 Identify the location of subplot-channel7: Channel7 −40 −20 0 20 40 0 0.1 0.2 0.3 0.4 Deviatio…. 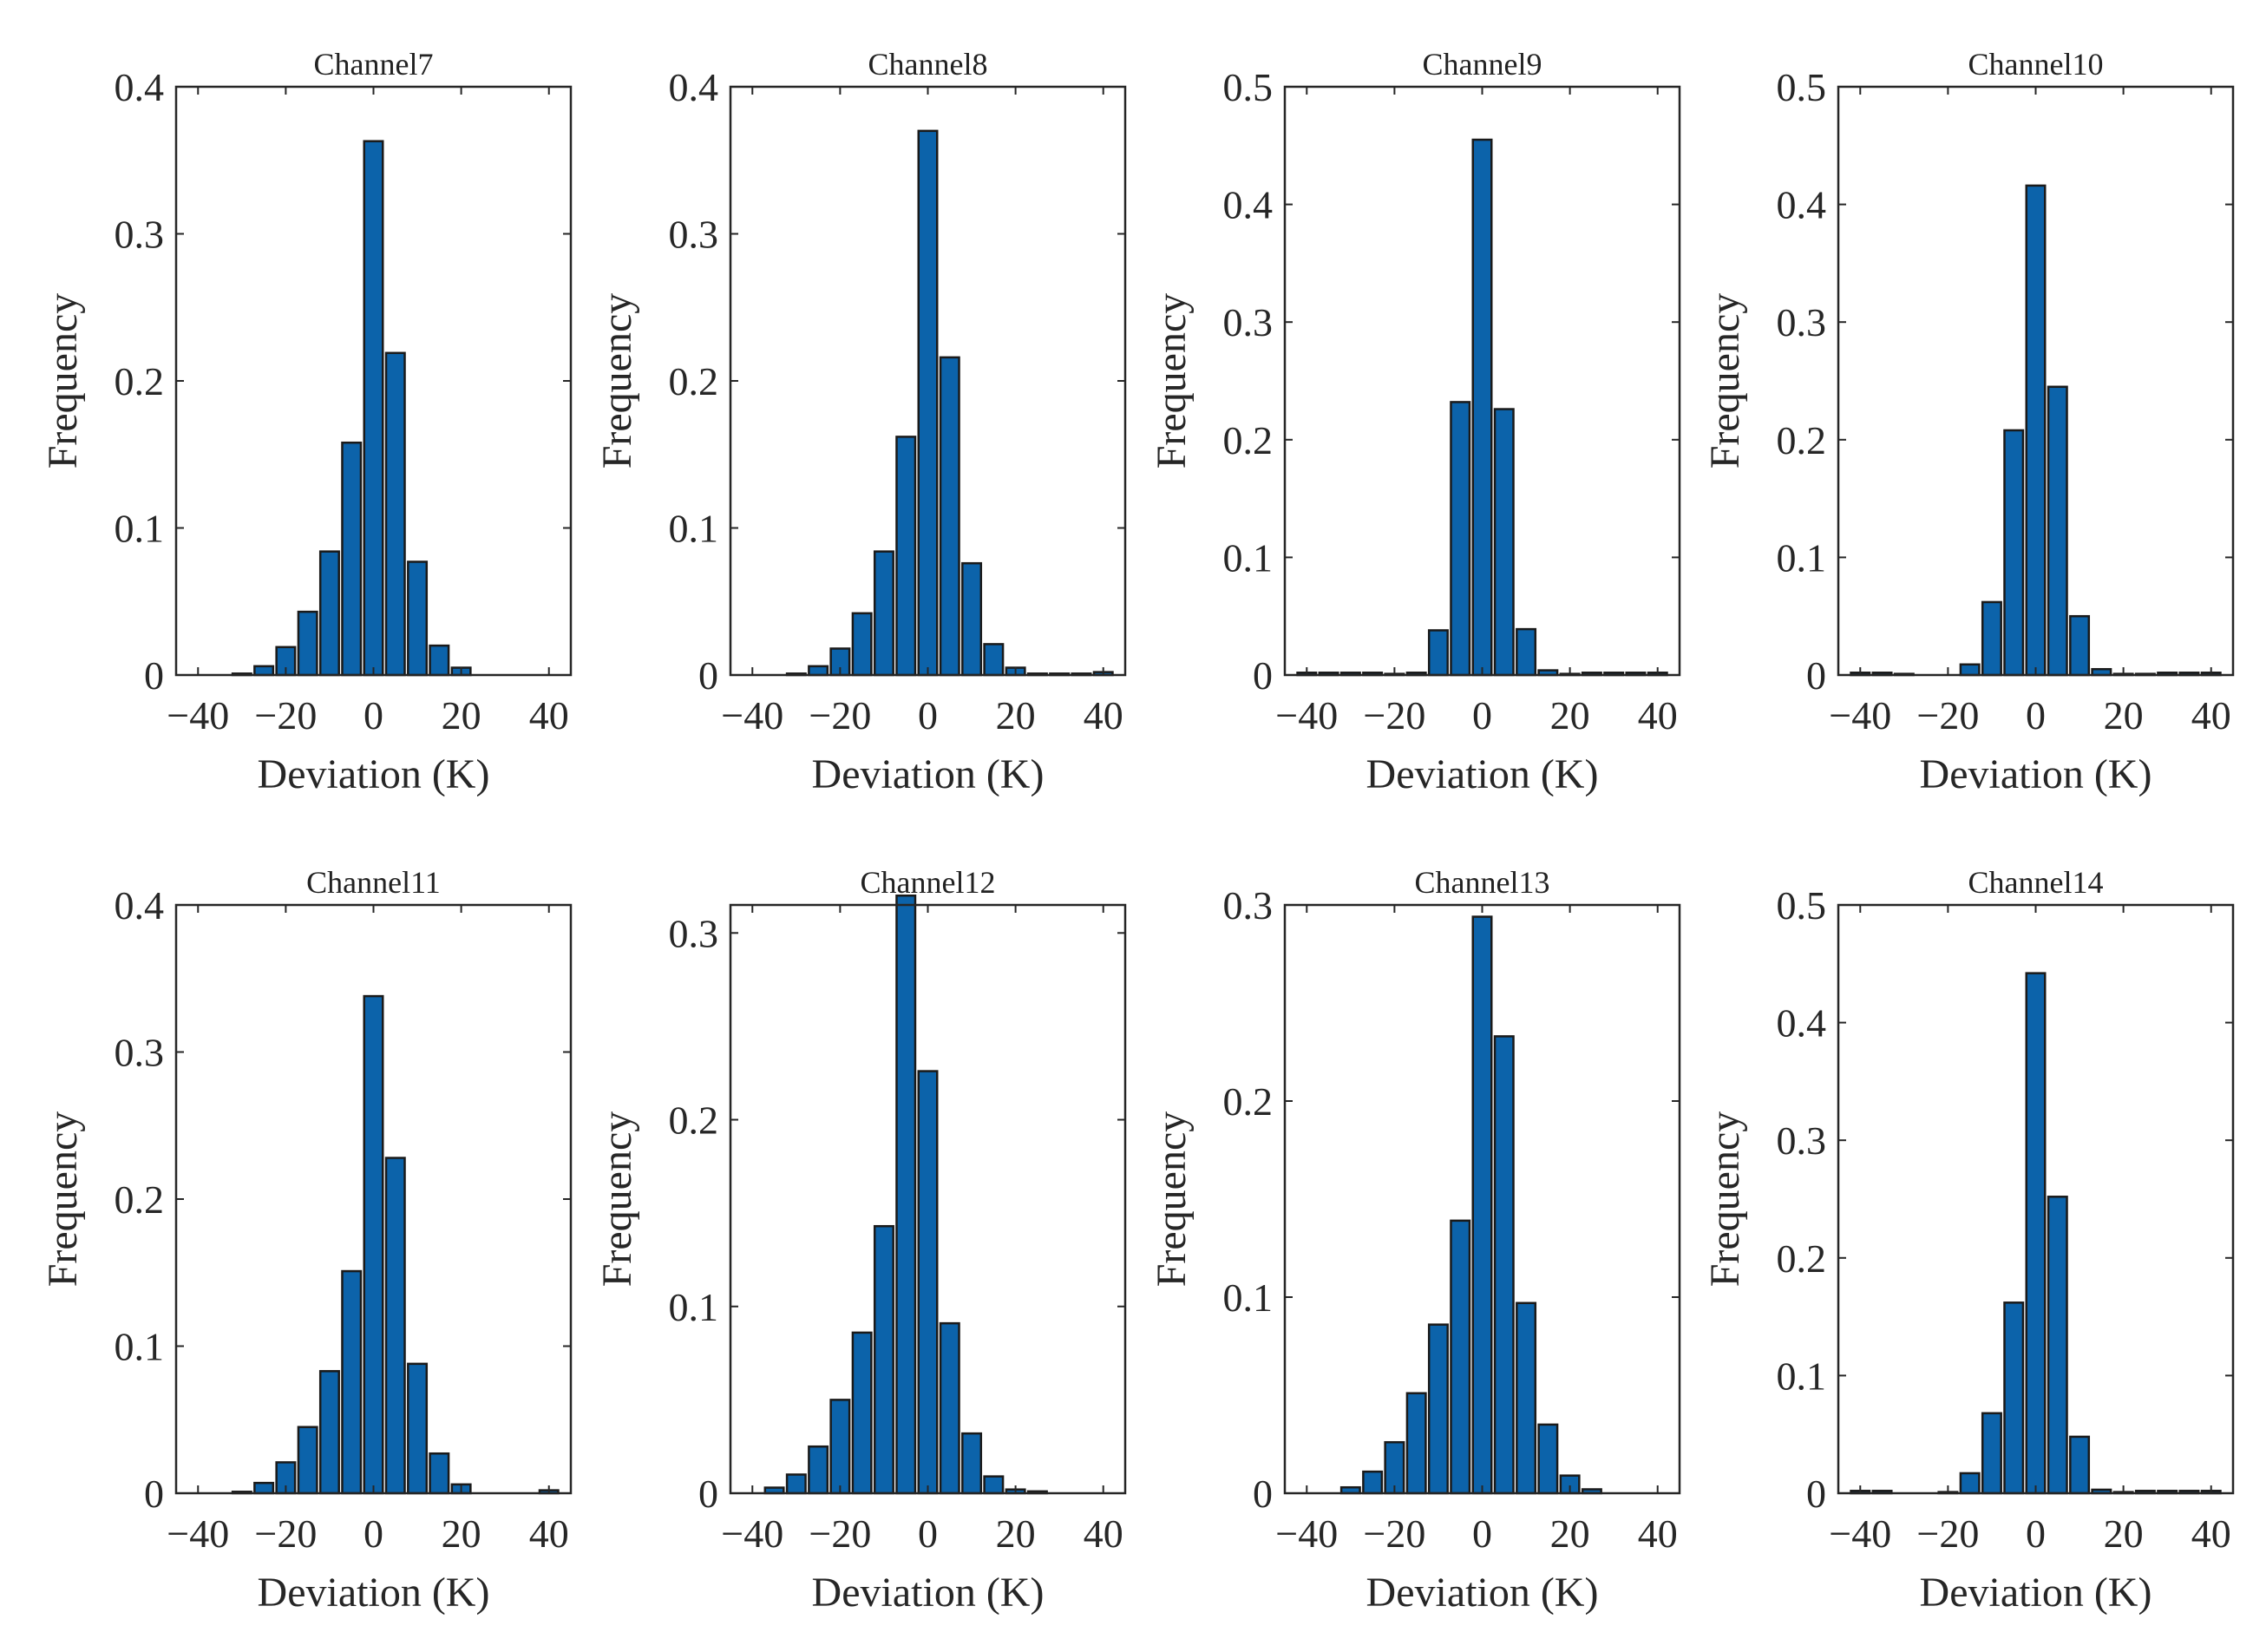
(306, 422).